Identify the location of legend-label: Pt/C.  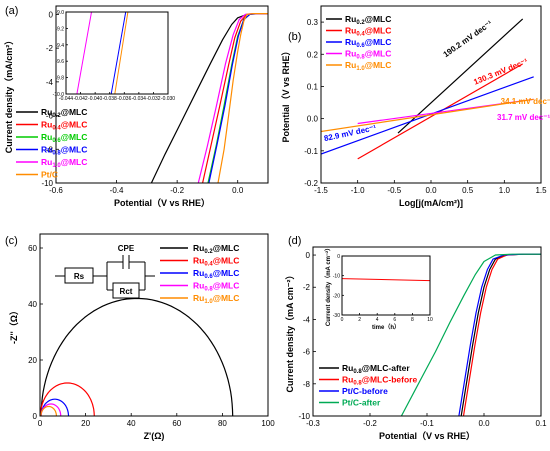
(49, 175).